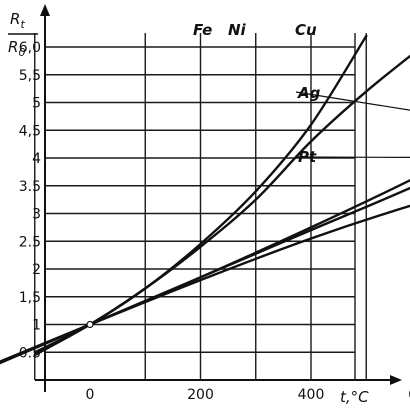  Describe the element at coordinates (30, 298) in the screenshot. I see `y-tick-label: 1,5` at that location.